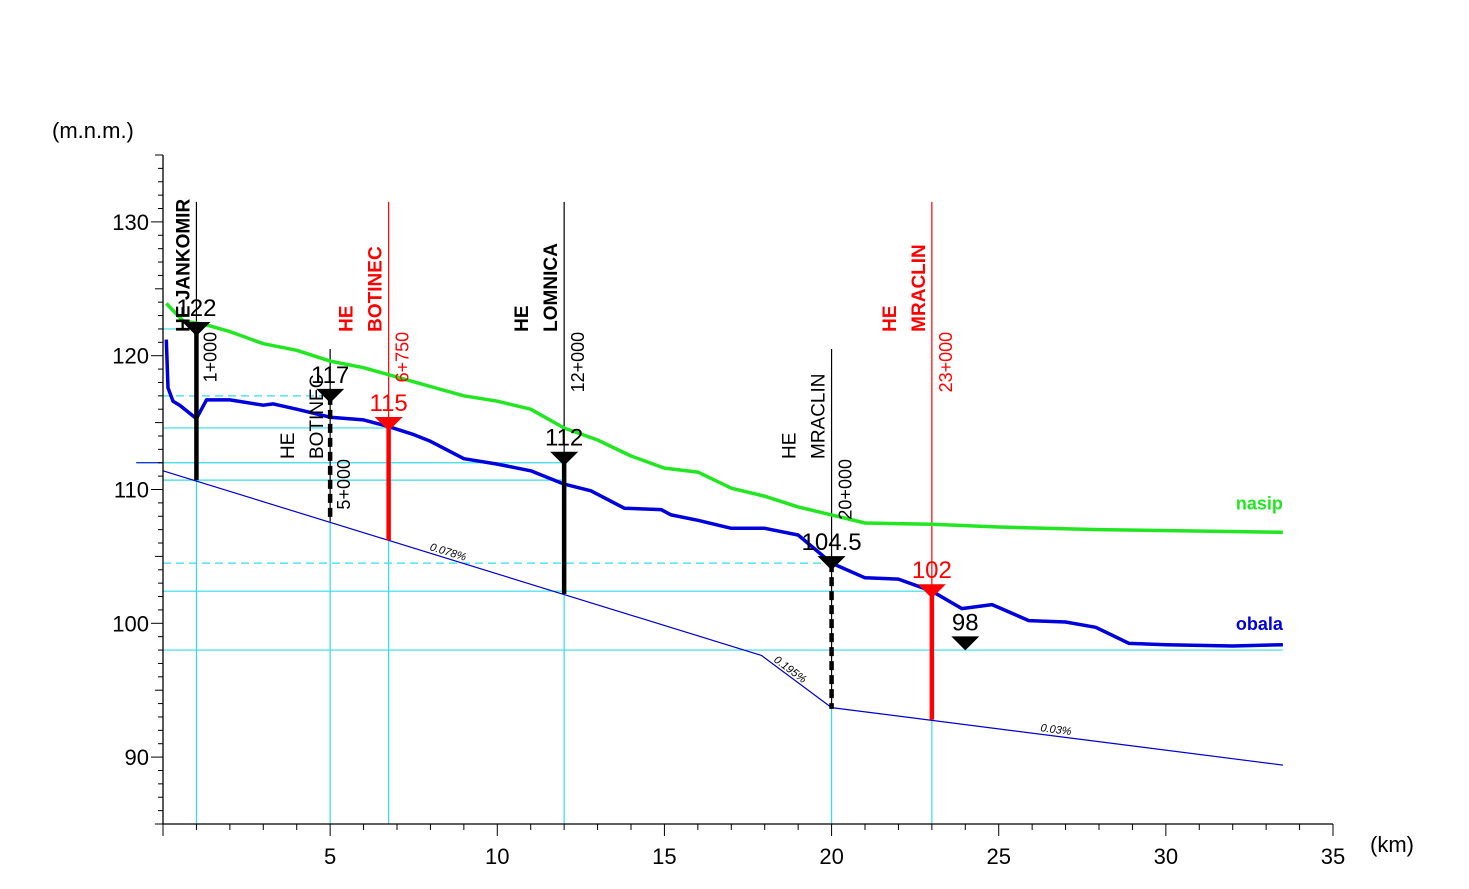 This screenshot has width=1469, height=889. I want to click on station-chainage: 1+000, so click(210, 357).